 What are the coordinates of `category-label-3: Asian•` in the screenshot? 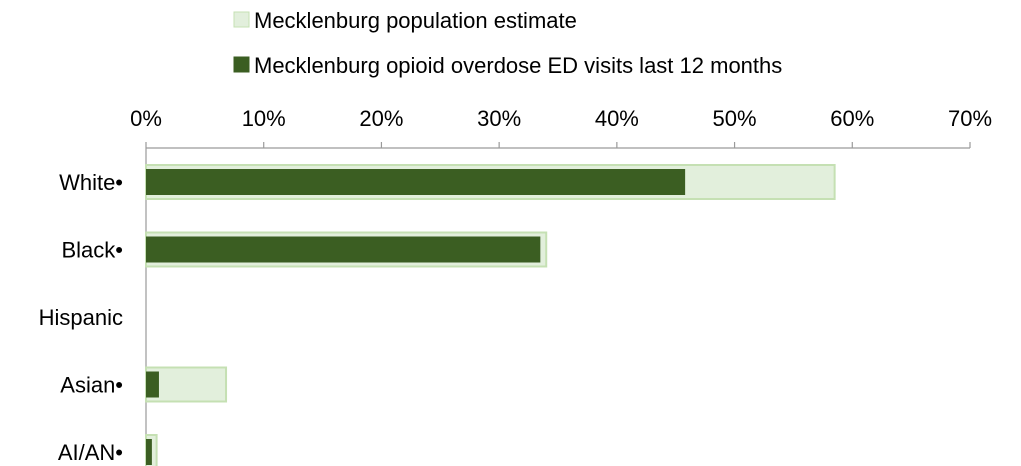 It's located at (91, 385).